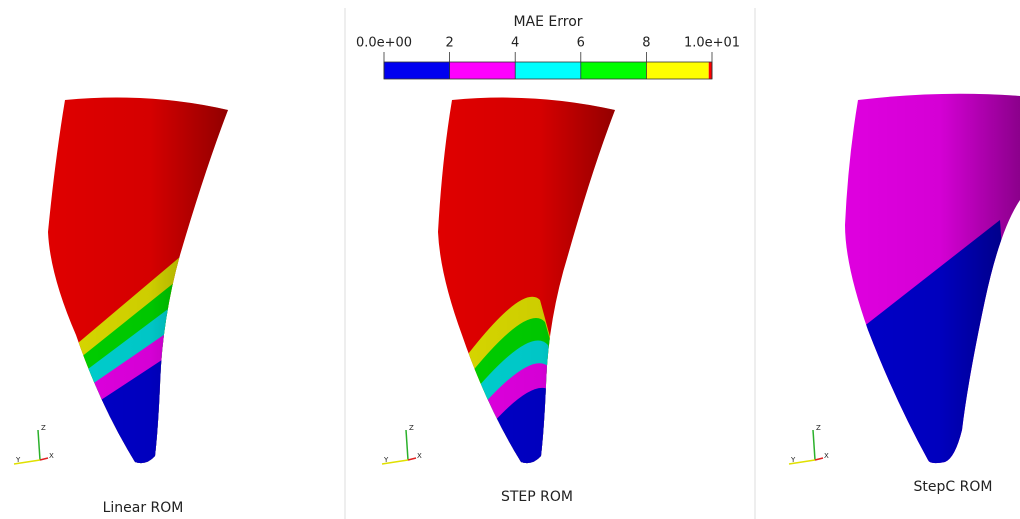 Image resolution: width=1020 pixels, height=519 pixels. What do you see at coordinates (953, 487) in the screenshot?
I see `panel-label: StepC ROM` at bounding box center [953, 487].